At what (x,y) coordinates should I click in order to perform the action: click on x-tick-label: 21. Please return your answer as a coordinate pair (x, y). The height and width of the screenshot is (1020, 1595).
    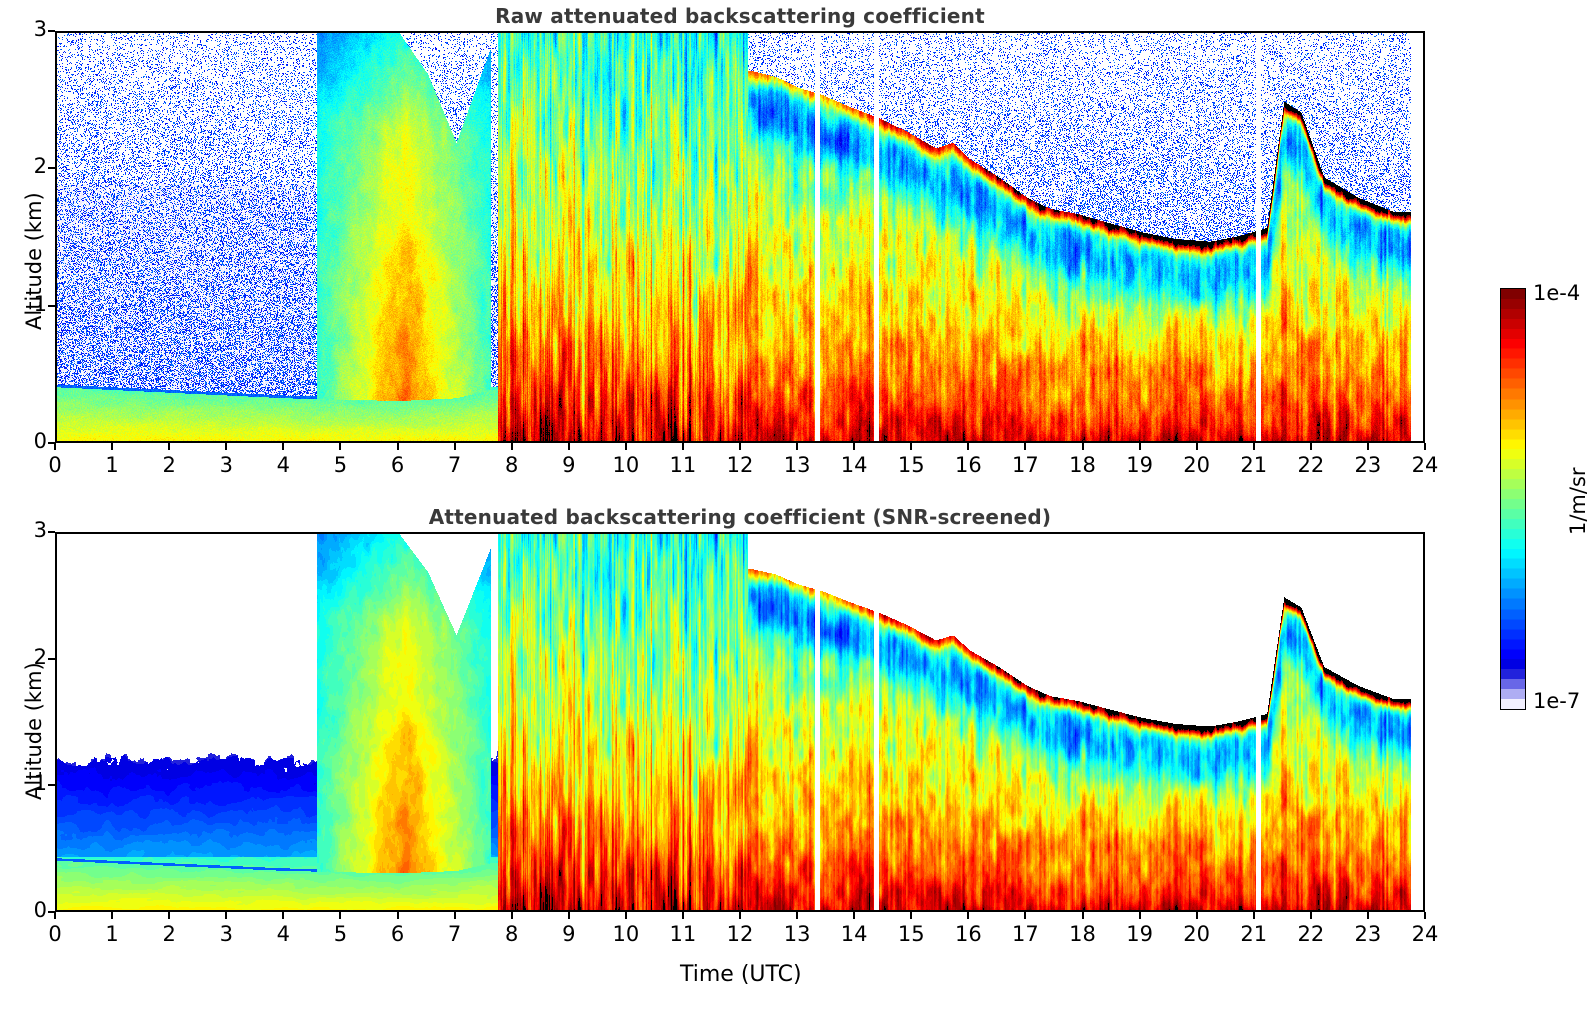
    Looking at the image, I should click on (1254, 465).